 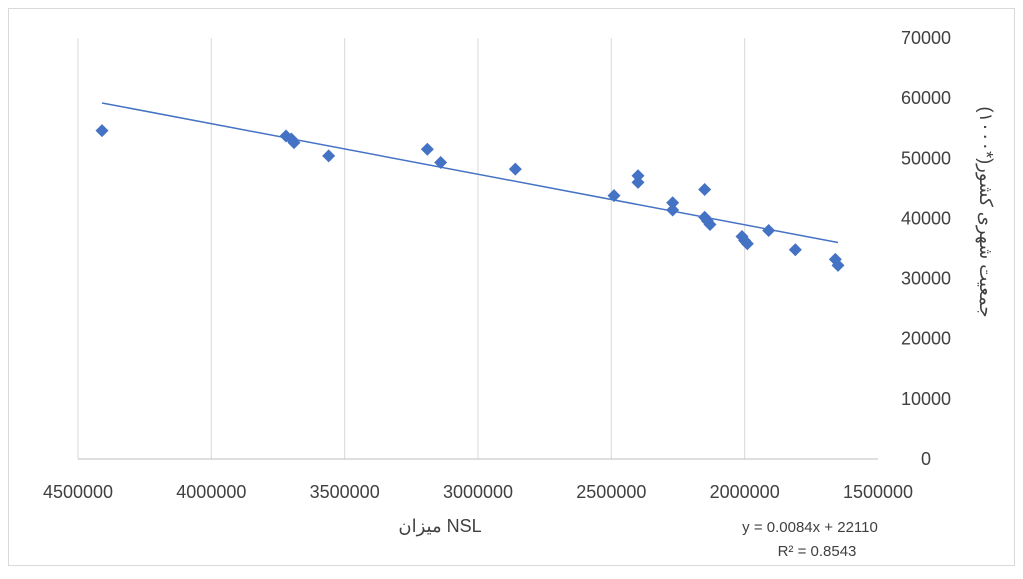 I want to click on y-tick-label: 60000, so click(x=926, y=98).